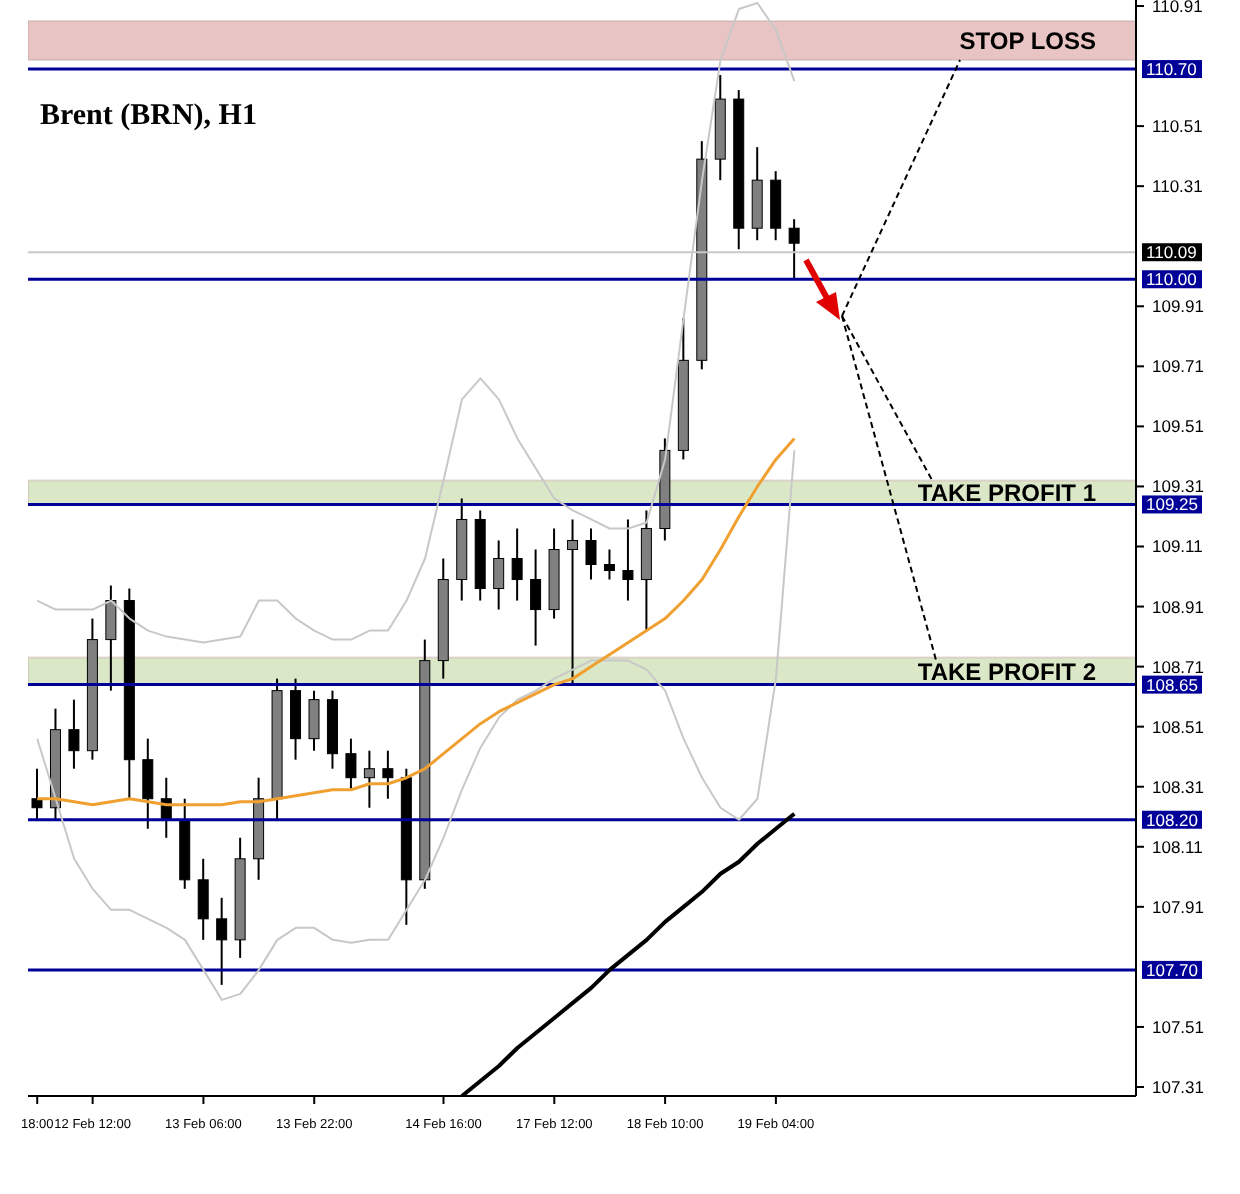 The height and width of the screenshot is (1194, 1240). I want to click on y-tick-label: 107.51, so click(1178, 1026).